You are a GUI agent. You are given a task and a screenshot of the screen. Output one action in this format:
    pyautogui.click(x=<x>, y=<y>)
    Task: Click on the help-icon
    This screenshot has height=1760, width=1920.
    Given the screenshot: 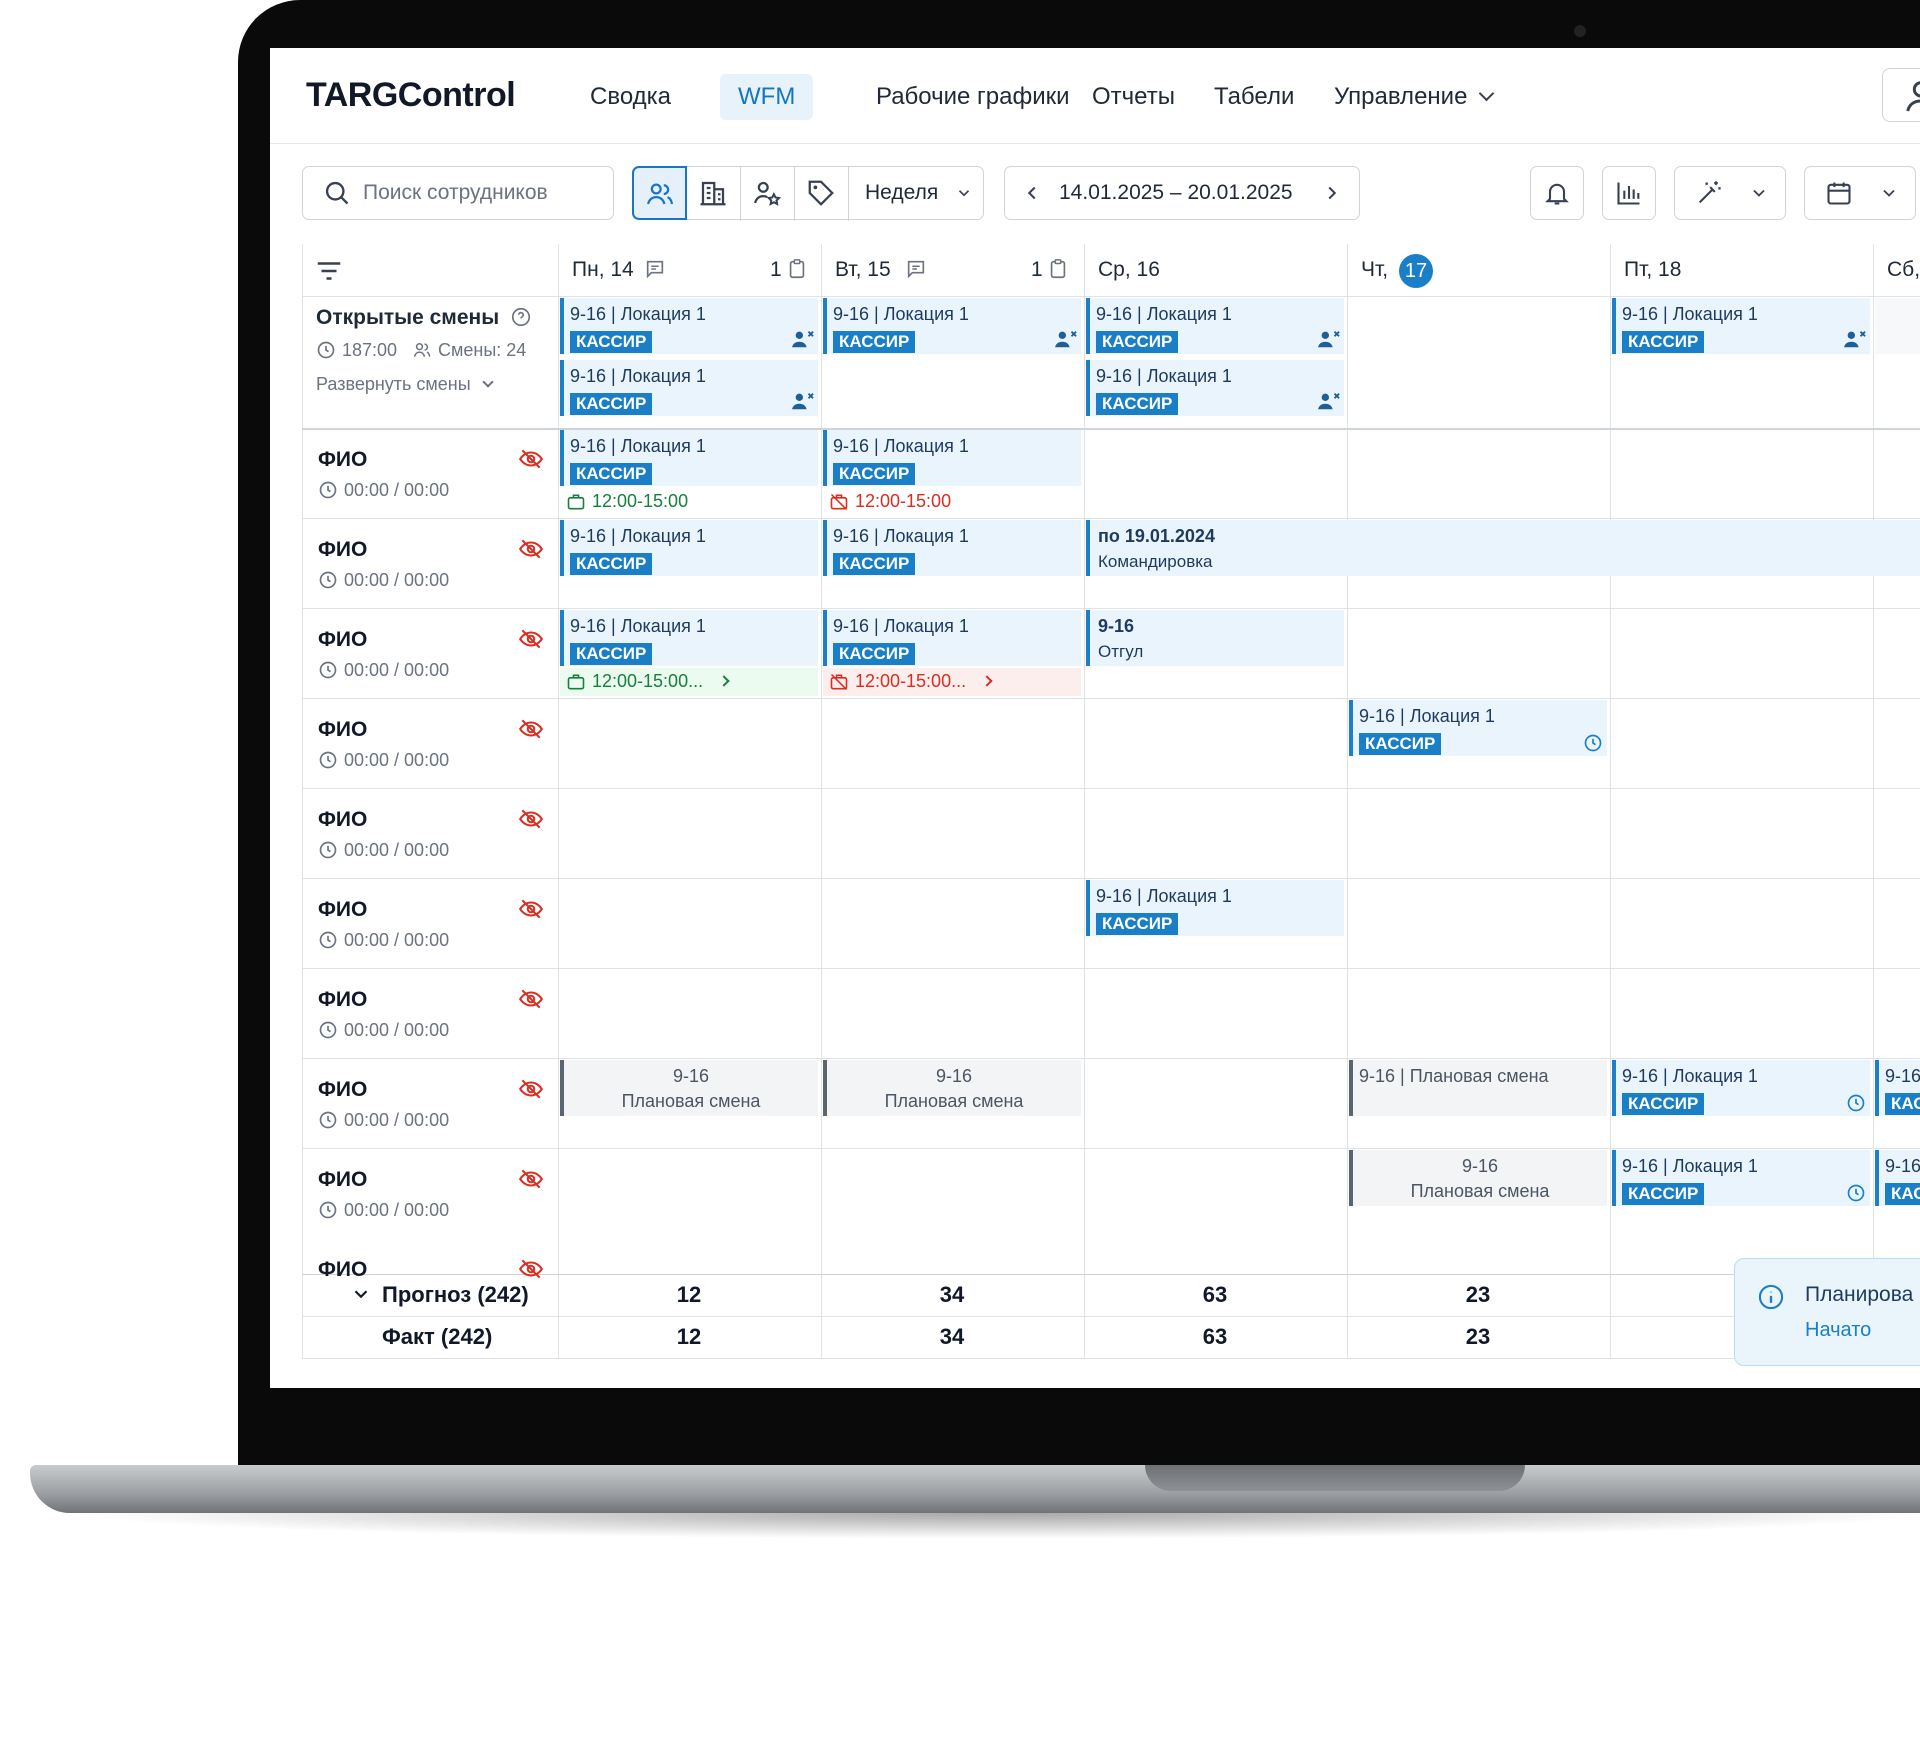 What is the action you would take?
    pyautogui.click(x=521, y=317)
    